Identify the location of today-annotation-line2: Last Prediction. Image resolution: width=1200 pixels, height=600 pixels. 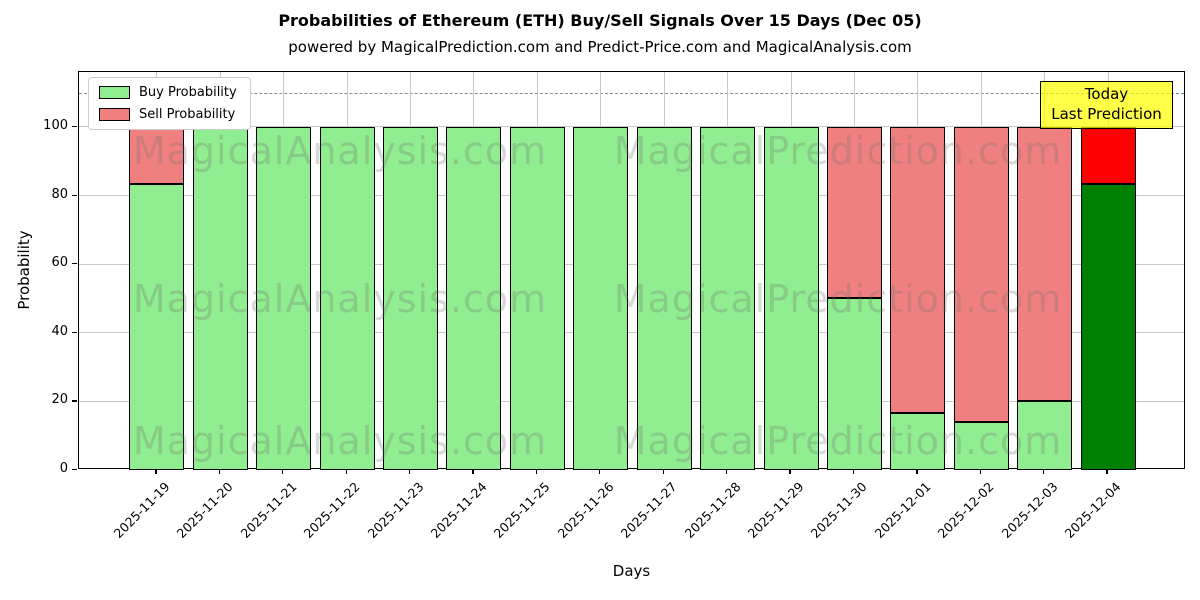
(1106, 114).